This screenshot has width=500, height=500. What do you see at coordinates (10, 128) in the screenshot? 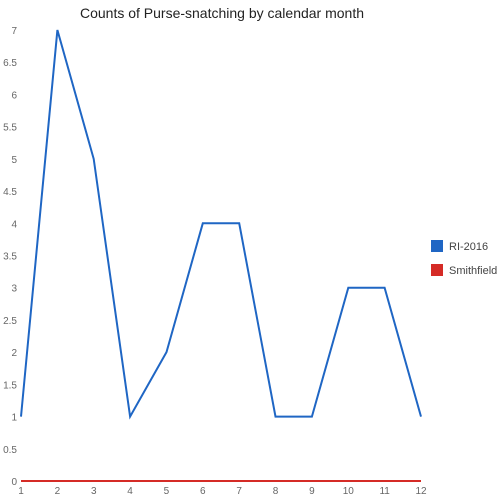
I see `y-tick-label: 5.5` at bounding box center [10, 128].